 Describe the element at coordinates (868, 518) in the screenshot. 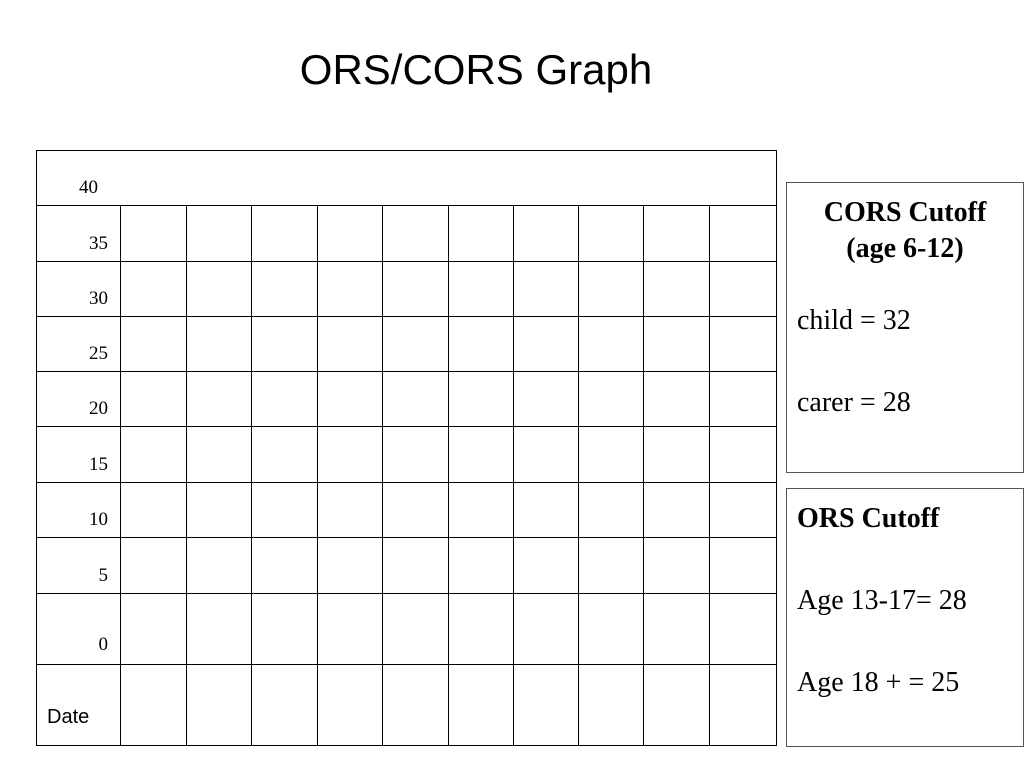

I see `ors-cutoff-heading: ORS Cutoff` at that location.